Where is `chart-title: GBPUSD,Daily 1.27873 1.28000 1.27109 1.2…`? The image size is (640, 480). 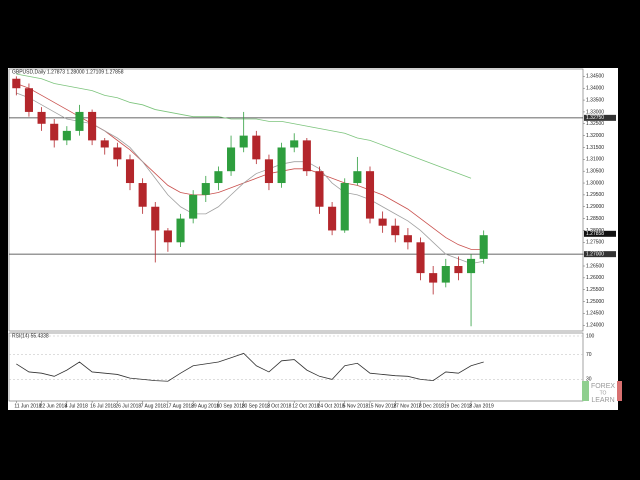
chart-title: GBPUSD,Daily 1.27873 1.28000 1.27109 1.2… is located at coordinates (68, 72).